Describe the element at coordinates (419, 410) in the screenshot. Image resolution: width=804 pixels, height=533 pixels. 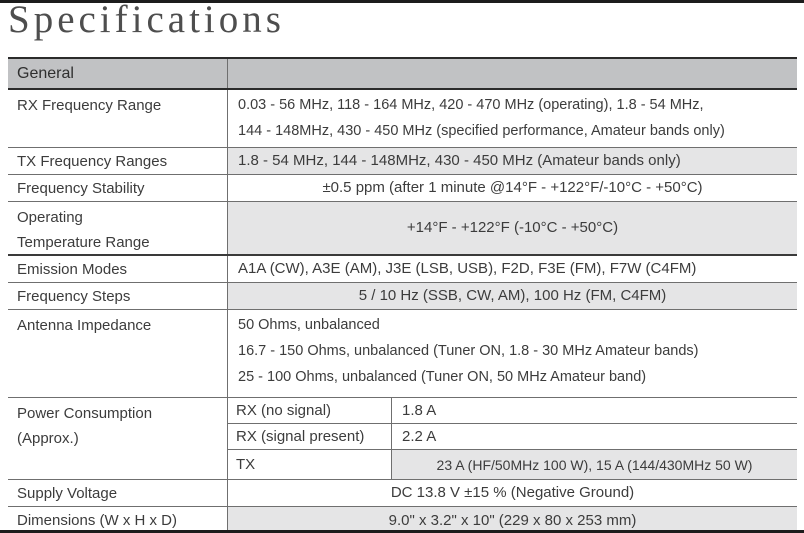
I see `sub-spec-value: 1.8 A` at that location.